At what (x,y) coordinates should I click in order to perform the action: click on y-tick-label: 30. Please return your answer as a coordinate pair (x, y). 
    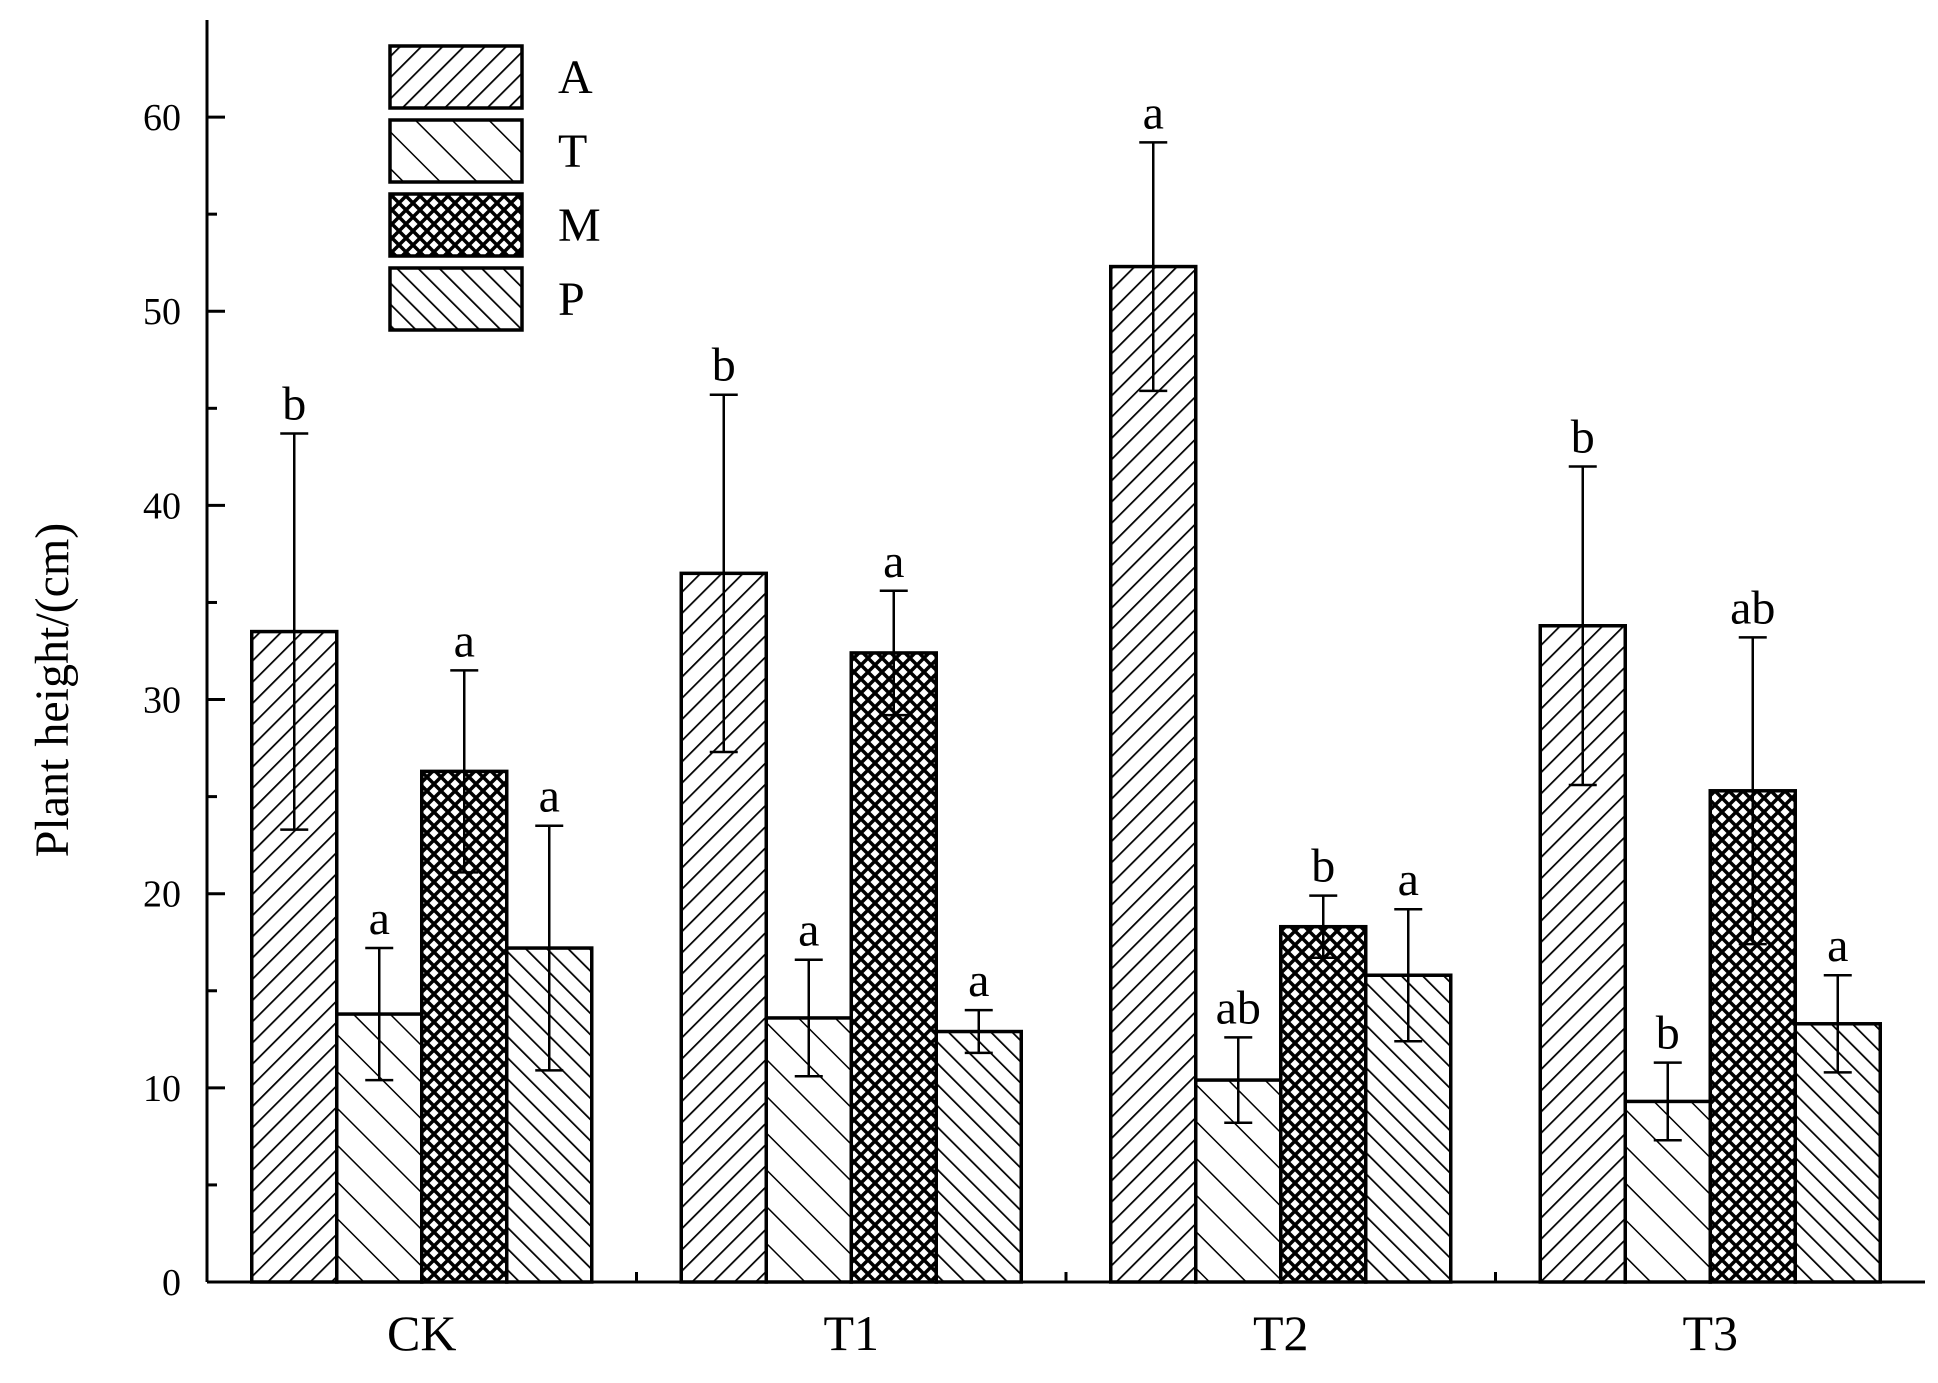
    Looking at the image, I should click on (162, 701).